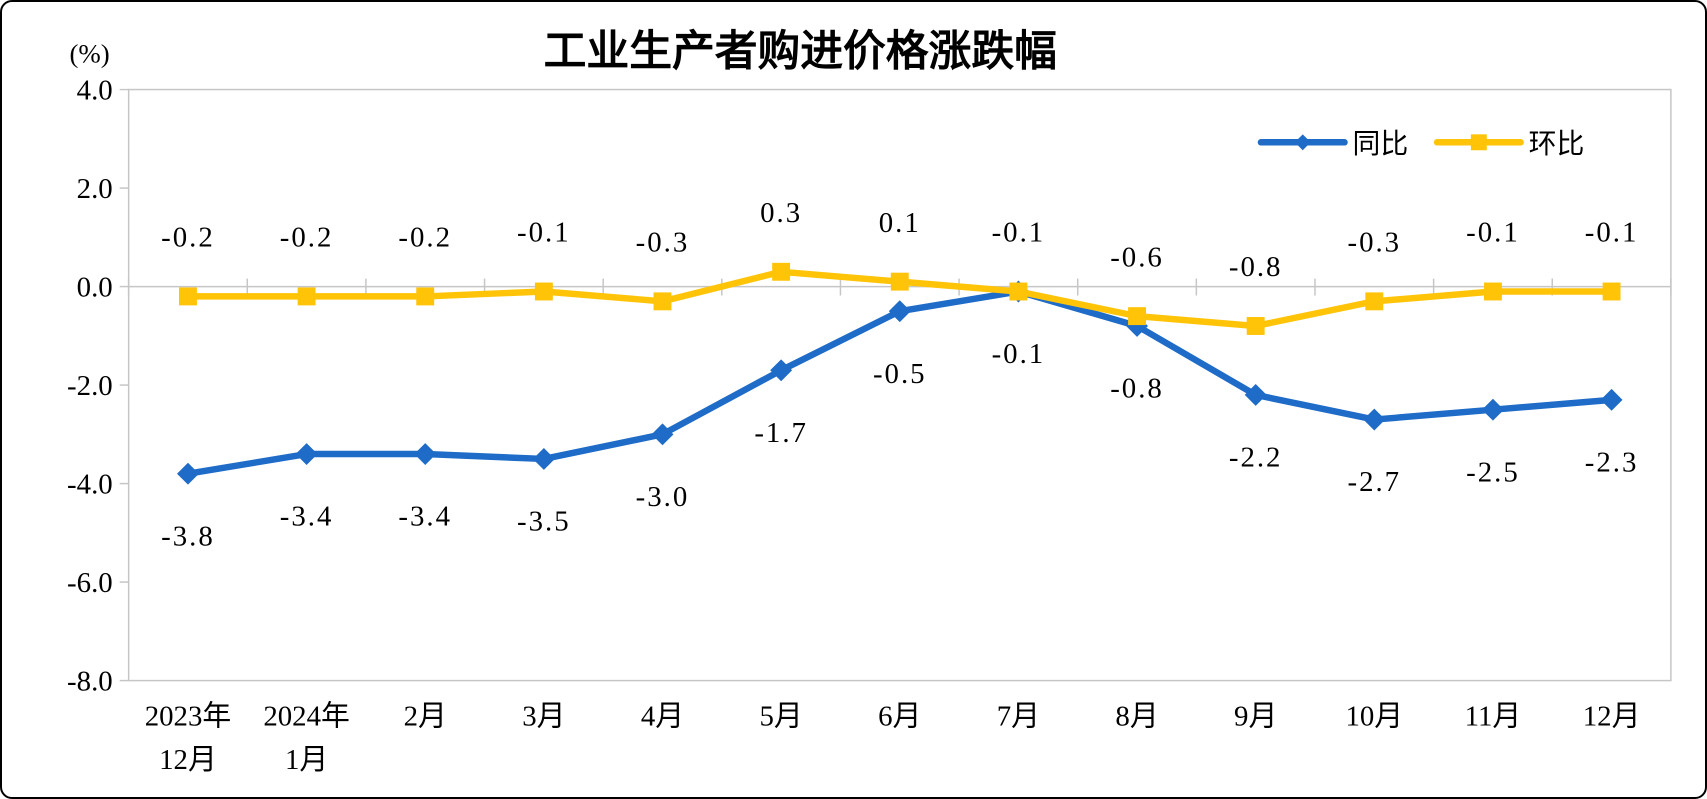 The width and height of the screenshot is (1707, 799). Describe the element at coordinates (800, 52) in the screenshot. I see `chart-title: 工业生产者购进价格涨跌幅` at that location.